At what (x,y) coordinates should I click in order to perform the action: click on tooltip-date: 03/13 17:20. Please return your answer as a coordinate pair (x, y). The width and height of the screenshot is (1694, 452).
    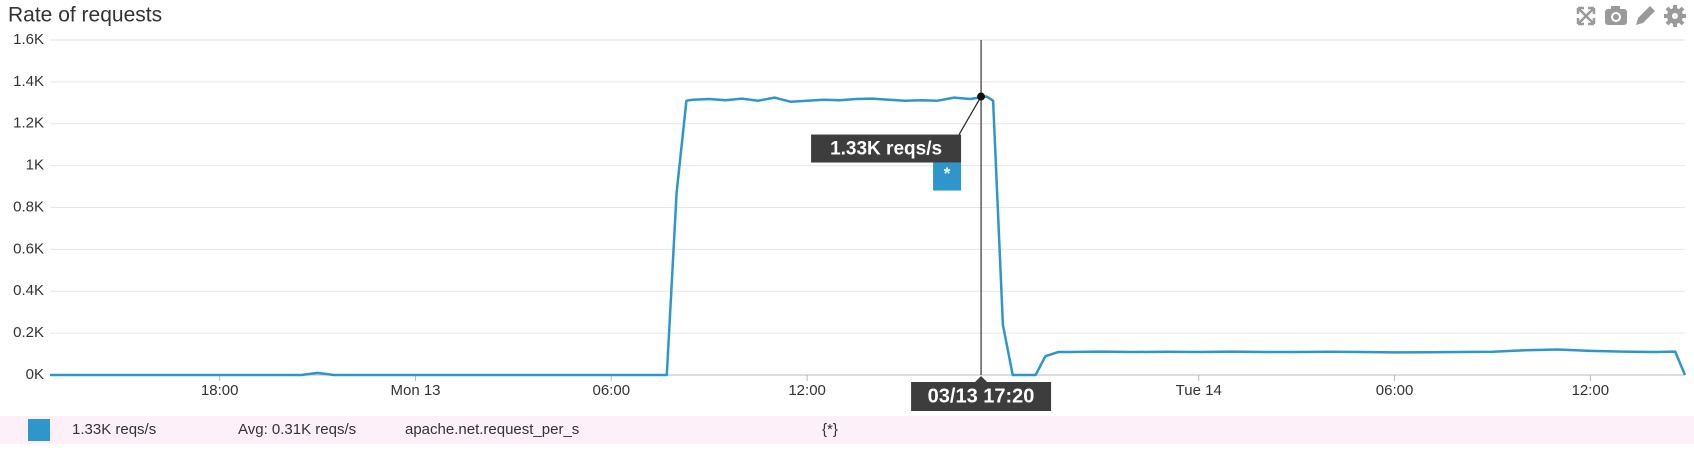
    Looking at the image, I should click on (981, 396).